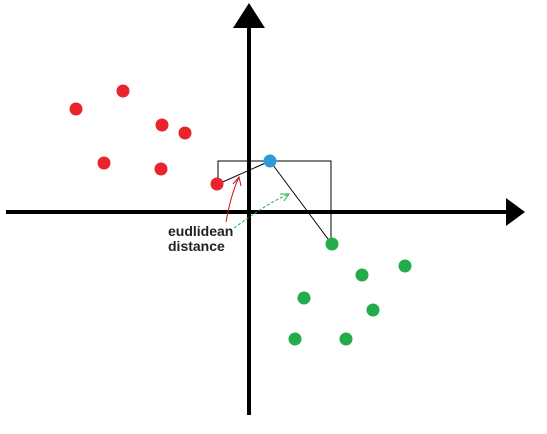  What do you see at coordinates (196, 246) in the screenshot?
I see `annotation-label-line2: distance` at bounding box center [196, 246].